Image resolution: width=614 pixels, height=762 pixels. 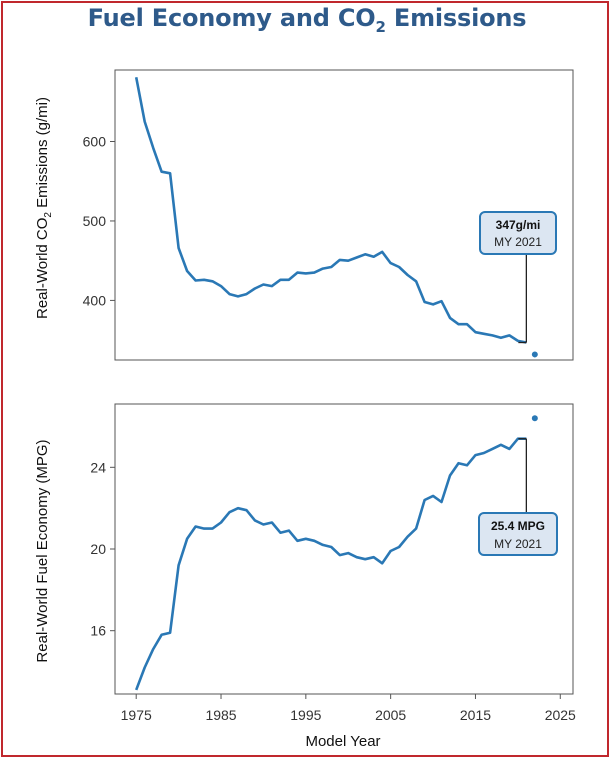 I want to click on co2-y-axis: 400 500 600, so click(x=99, y=221).